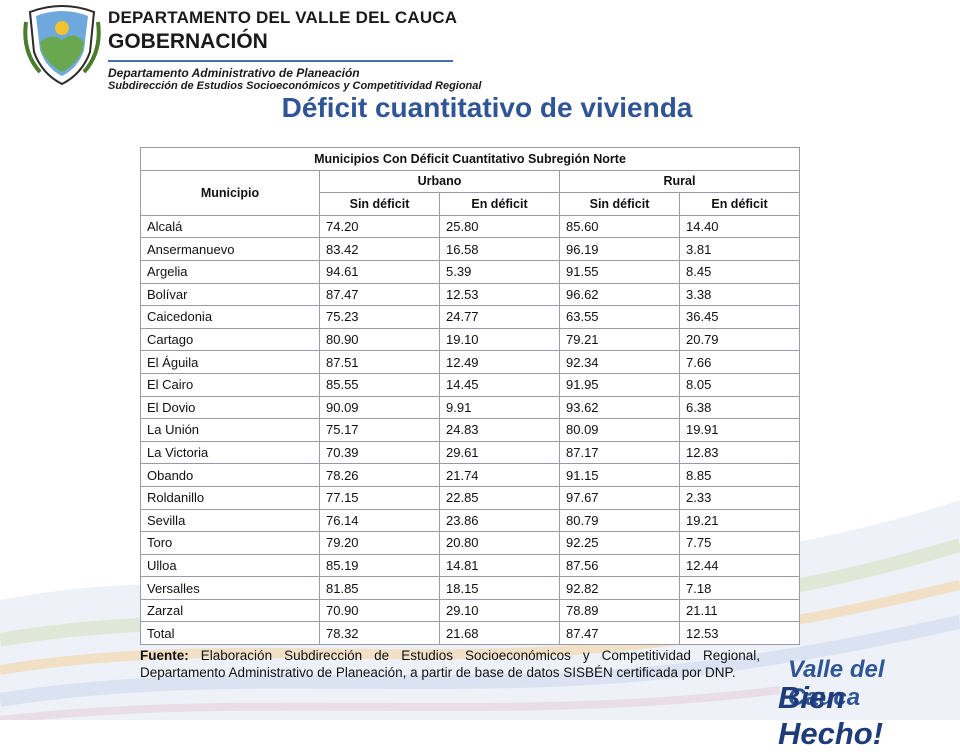 This screenshot has width=960, height=752. What do you see at coordinates (499, 317) in the screenshot?
I see `value-cell: 24.77` at bounding box center [499, 317].